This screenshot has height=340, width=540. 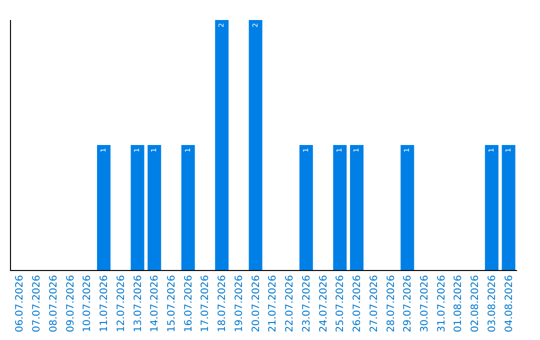 I want to click on x-tick-label: 11.07.2026, so click(x=104, y=303).